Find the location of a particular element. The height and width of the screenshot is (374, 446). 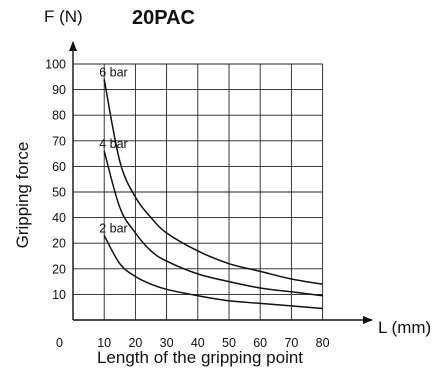

y-tick-label: 90 is located at coordinates (59, 90).